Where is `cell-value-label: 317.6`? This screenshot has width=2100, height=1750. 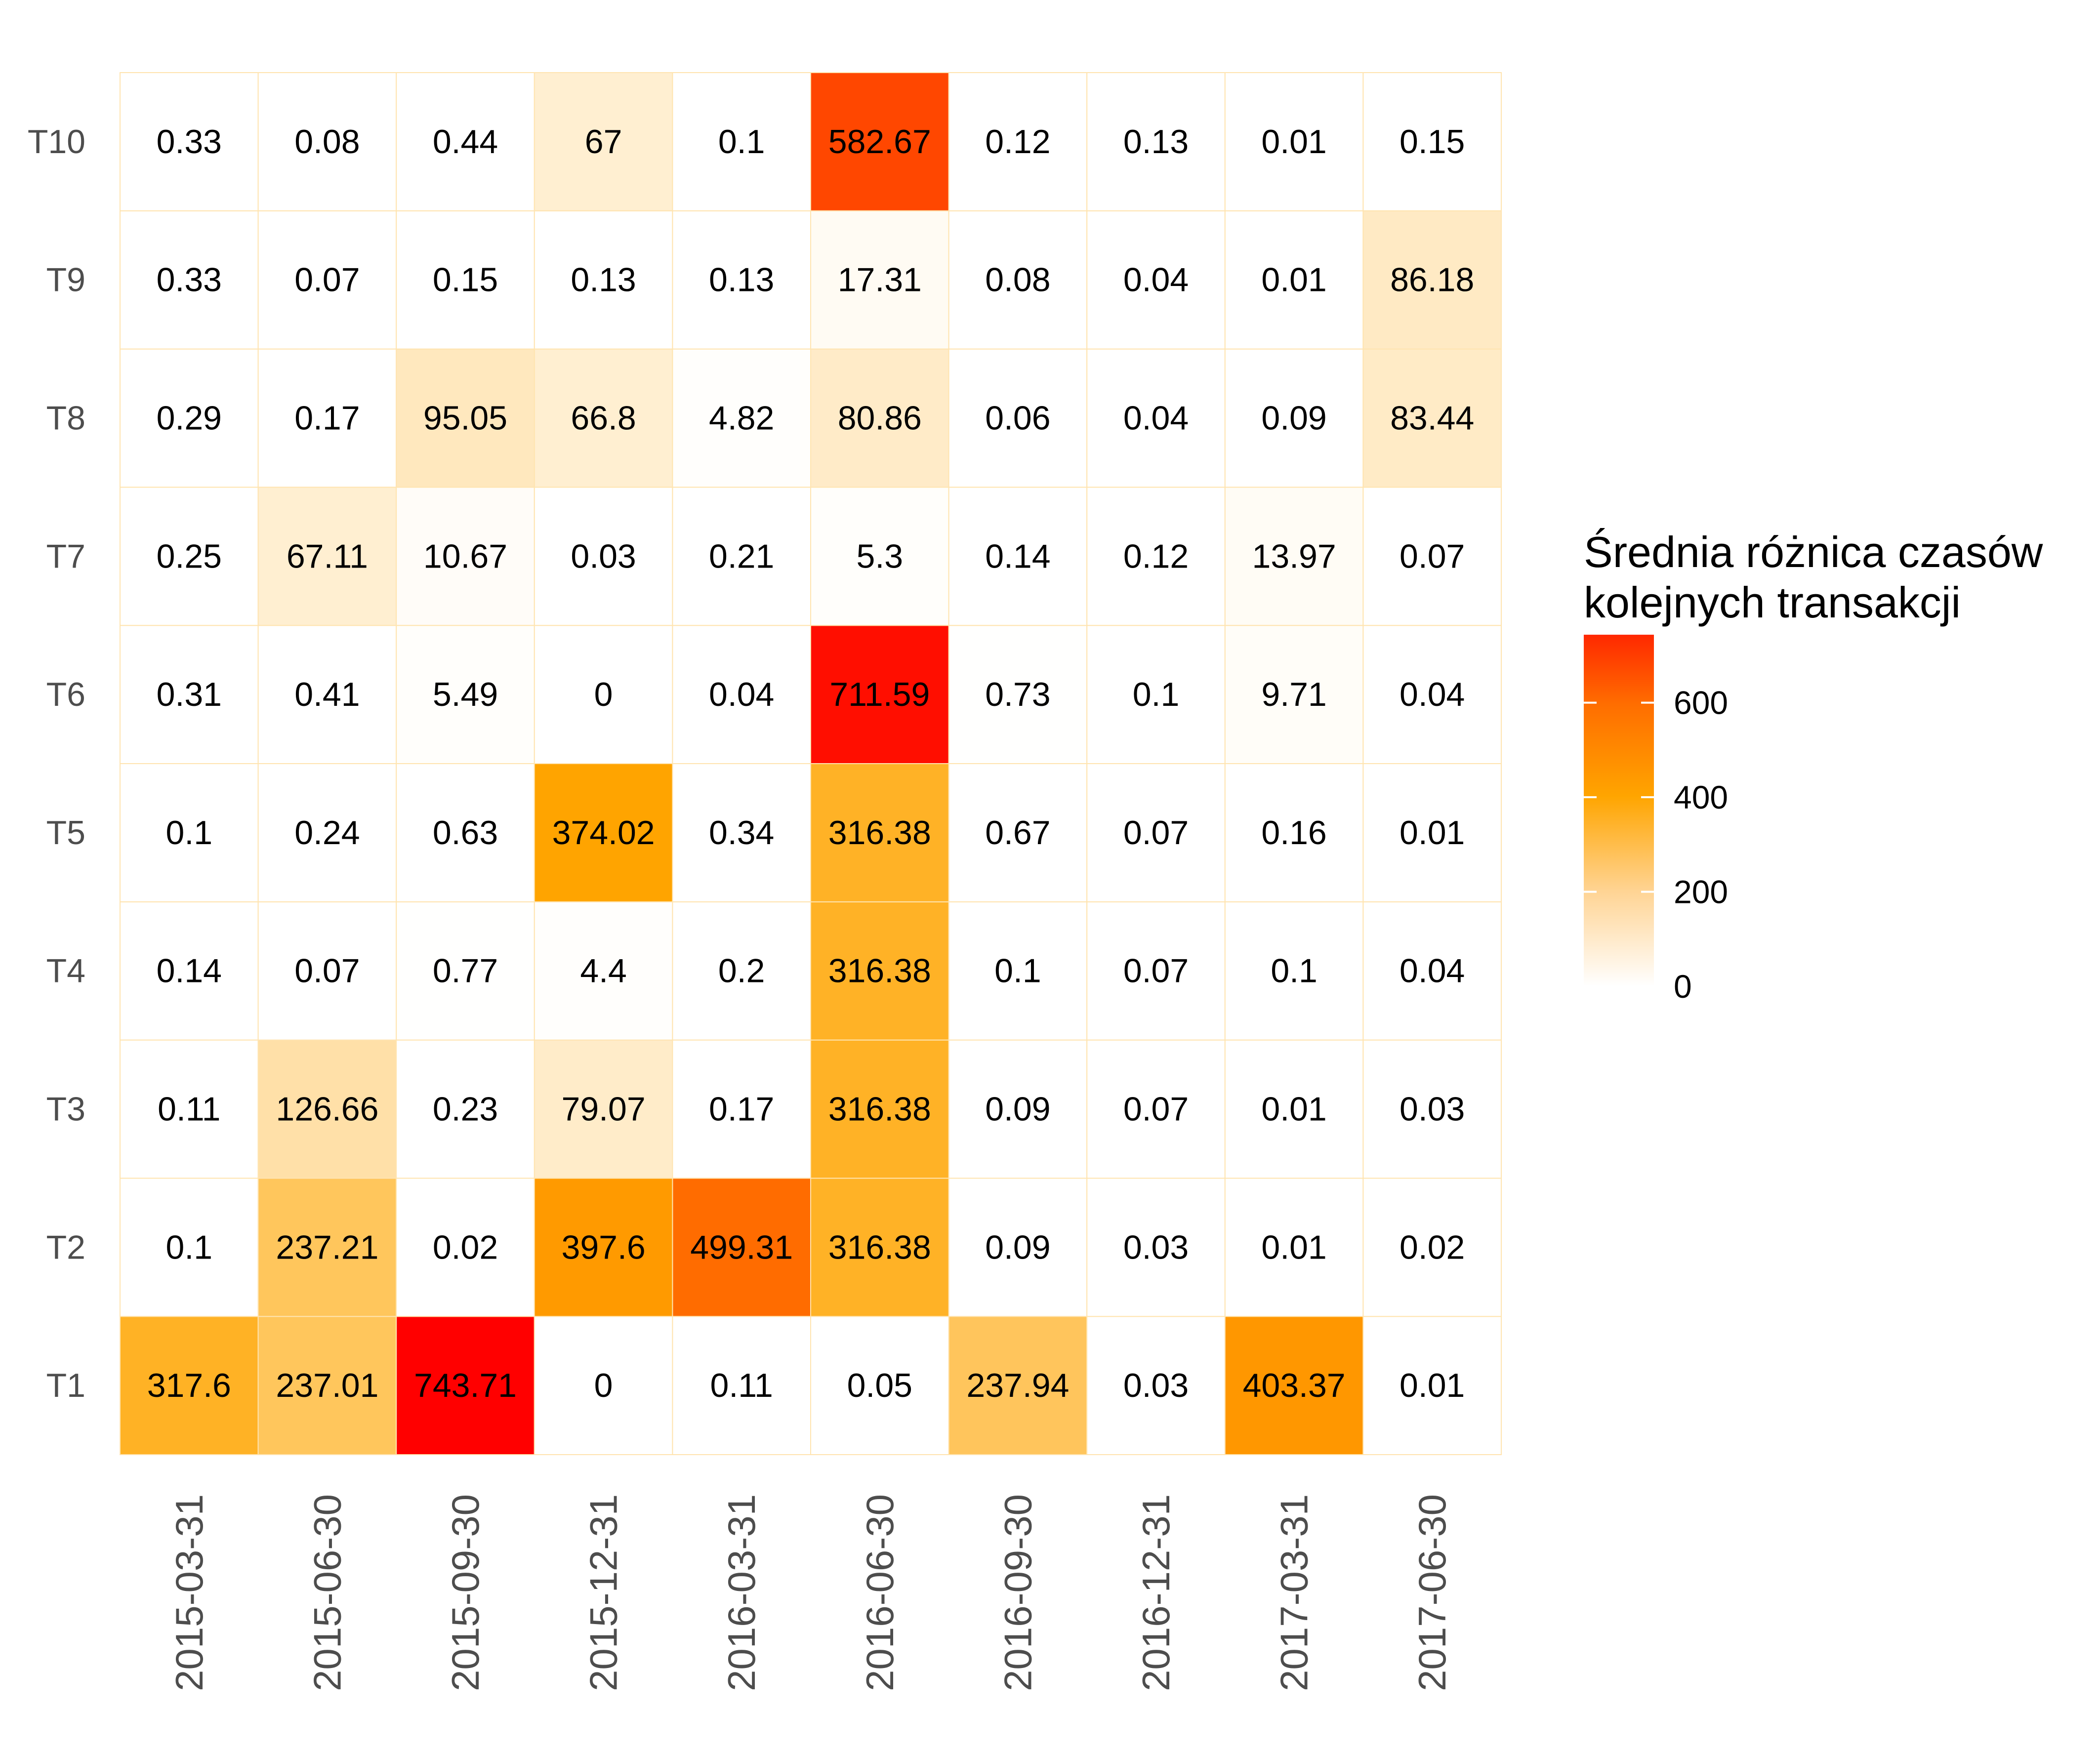 cell-value-label: 317.6 is located at coordinates (189, 1385).